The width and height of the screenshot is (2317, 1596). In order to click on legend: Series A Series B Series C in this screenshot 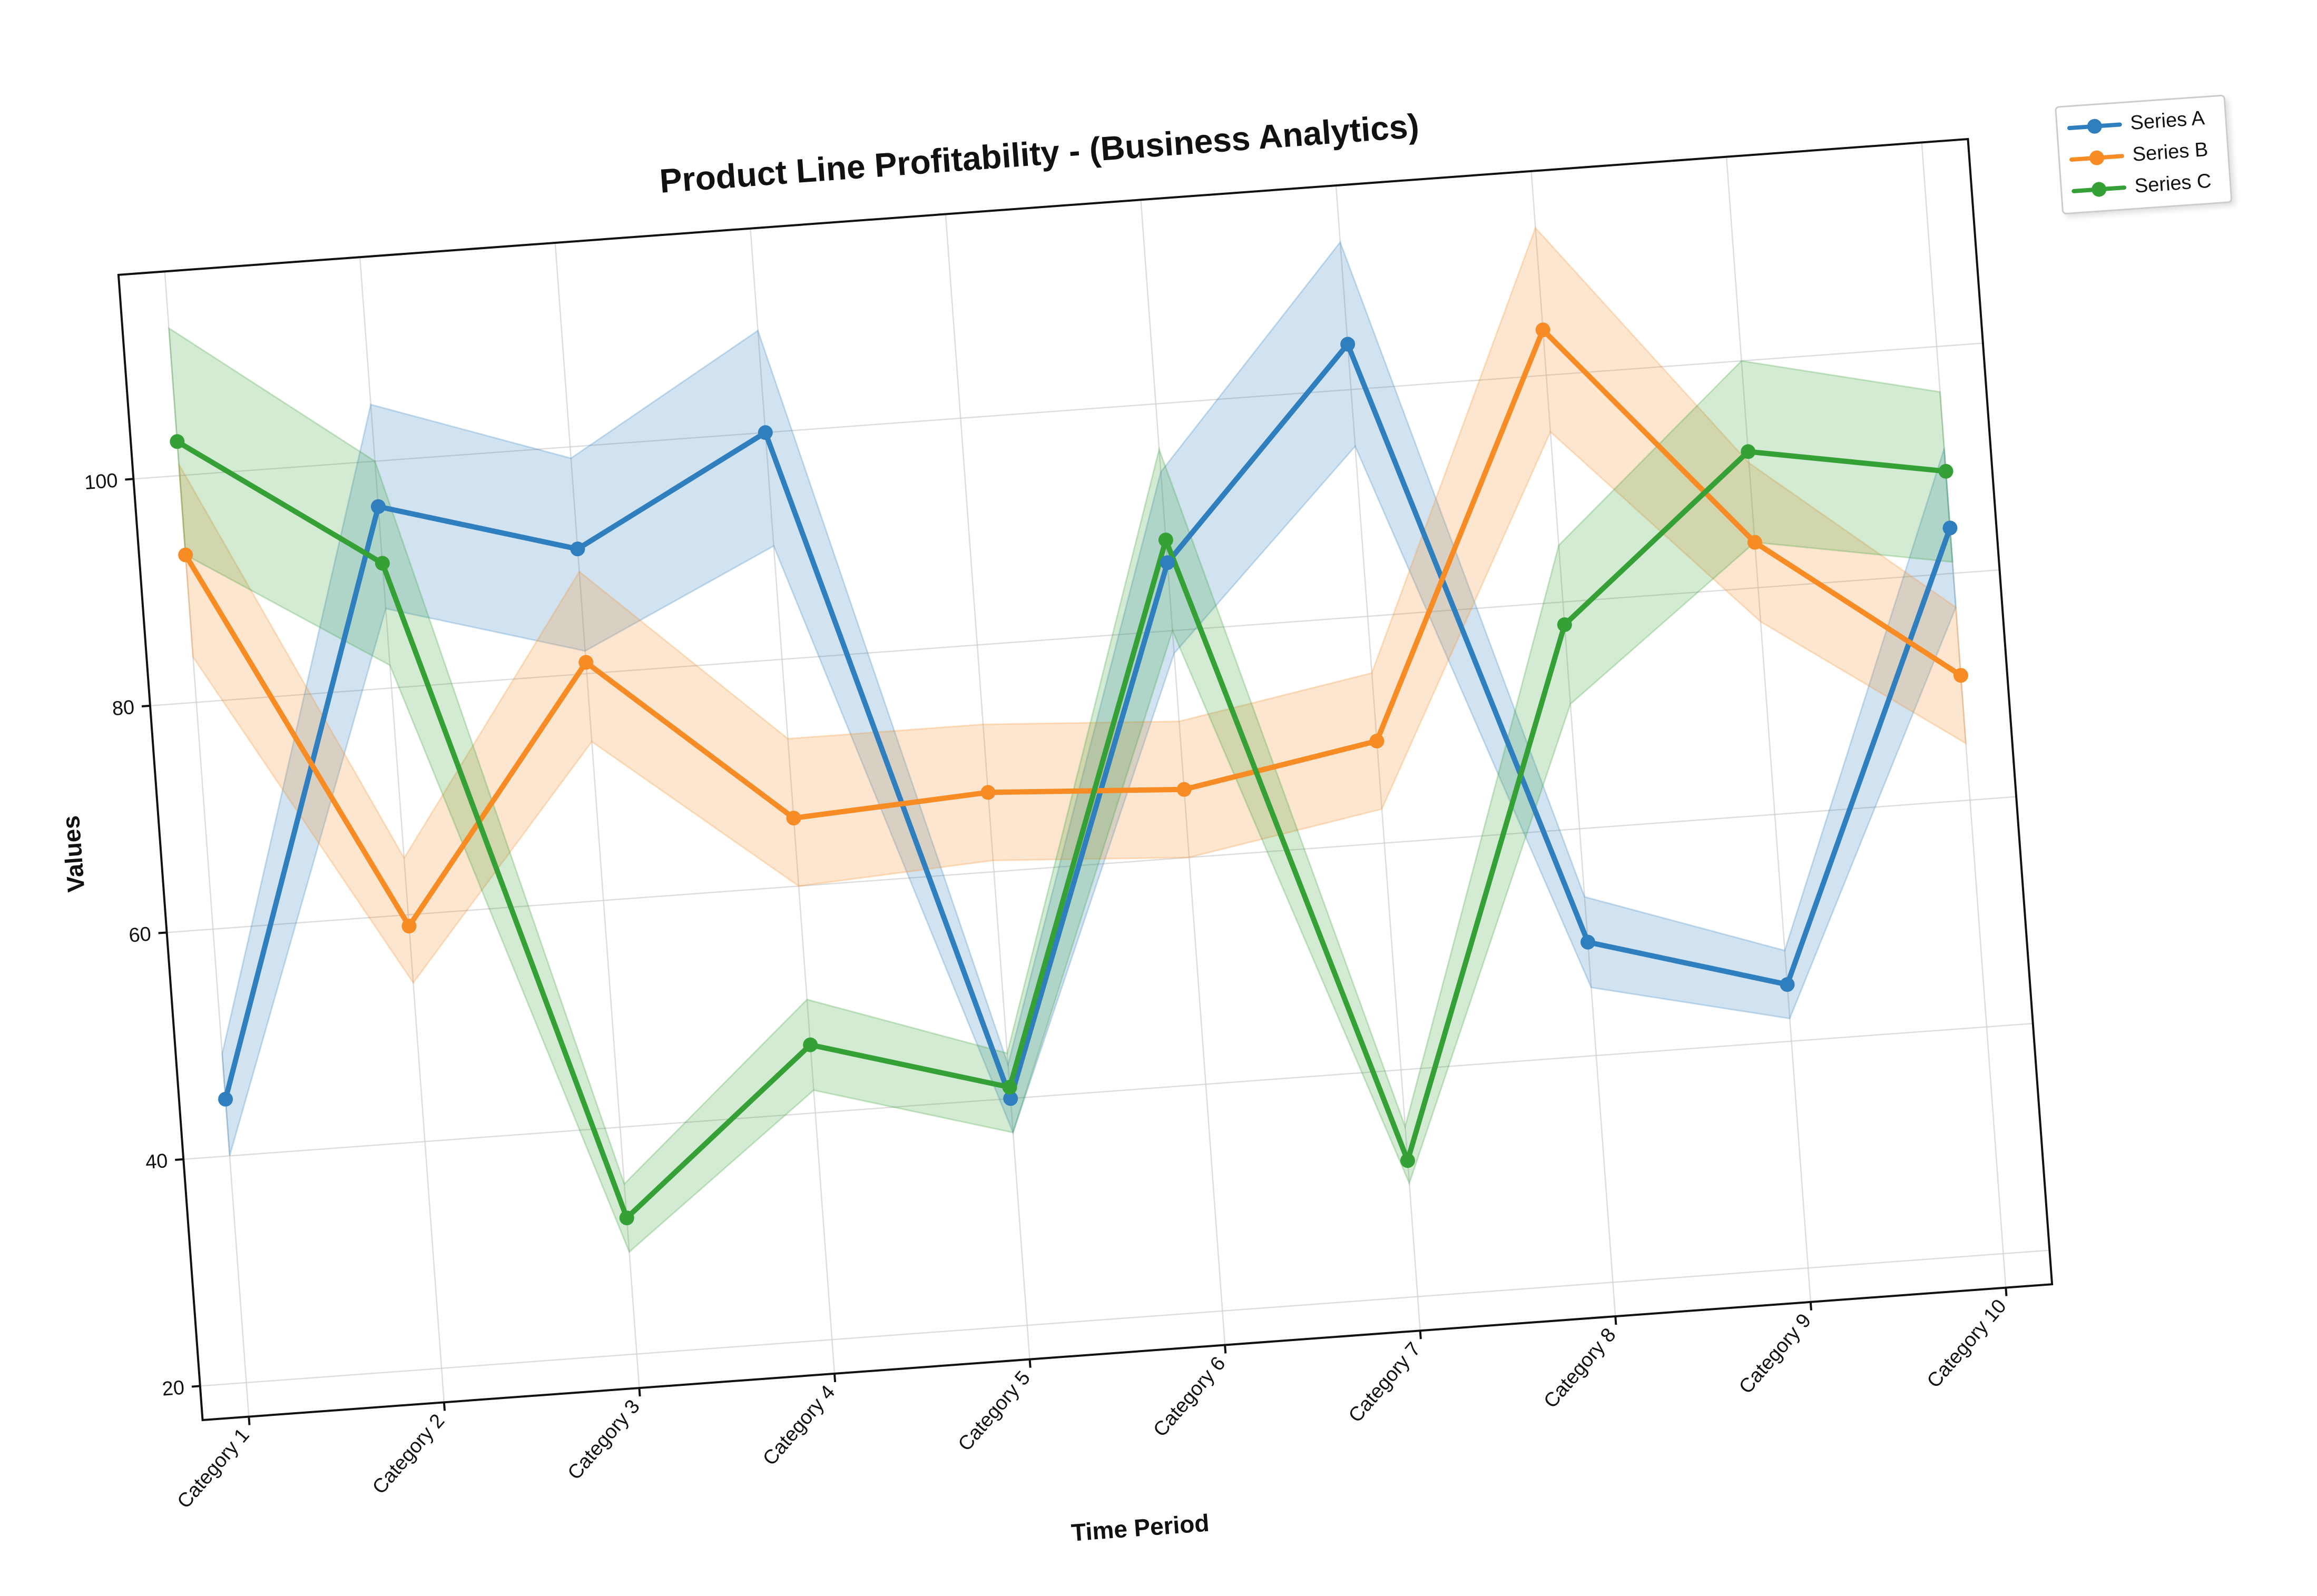, I will do `click(2144, 154)`.